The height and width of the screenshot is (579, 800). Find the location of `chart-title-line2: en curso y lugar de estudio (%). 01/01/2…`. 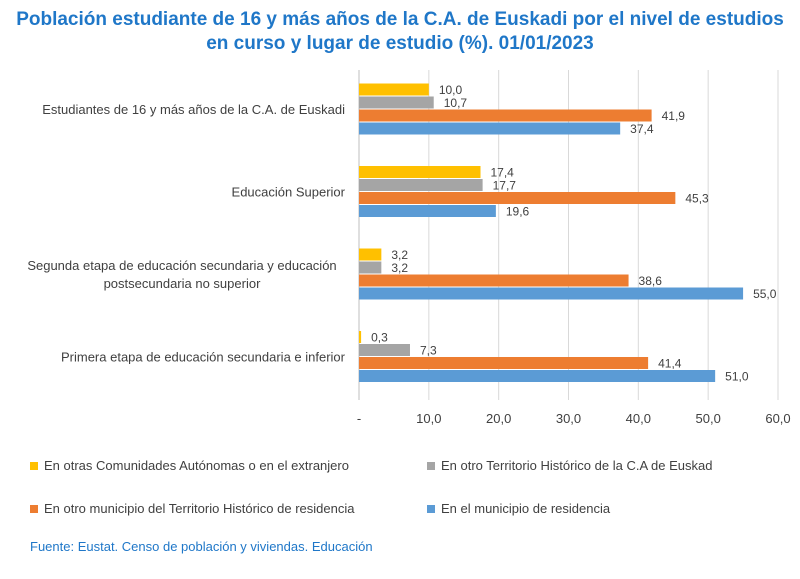

chart-title-line2: en curso y lugar de estudio (%). 01/01/2… is located at coordinates (400, 43).